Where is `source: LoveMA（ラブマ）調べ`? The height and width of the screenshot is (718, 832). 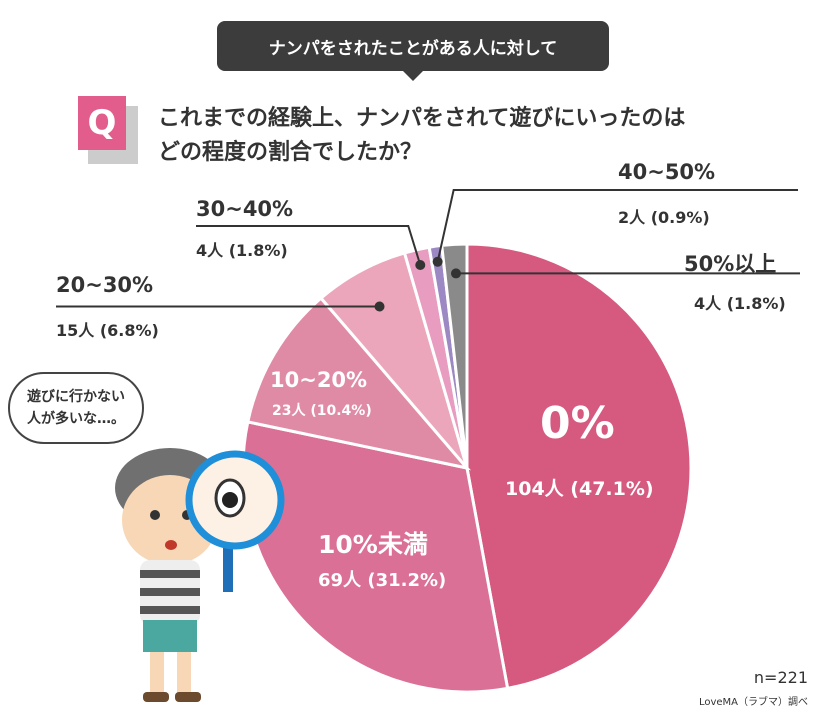
source: LoveMA（ラブマ）調べ is located at coordinates (753, 702).